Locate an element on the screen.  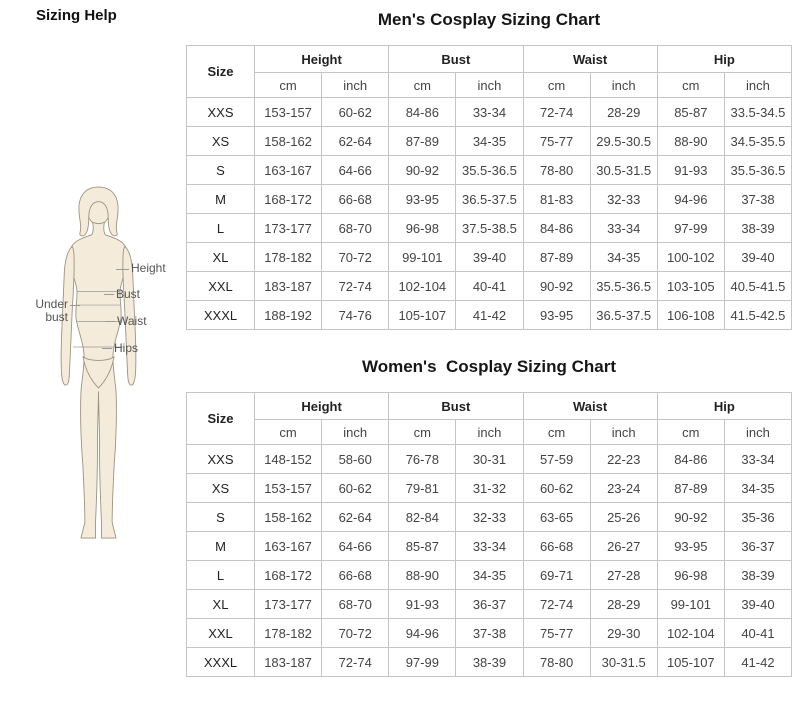
value-cell: 31-32 is located at coordinates (489, 488).